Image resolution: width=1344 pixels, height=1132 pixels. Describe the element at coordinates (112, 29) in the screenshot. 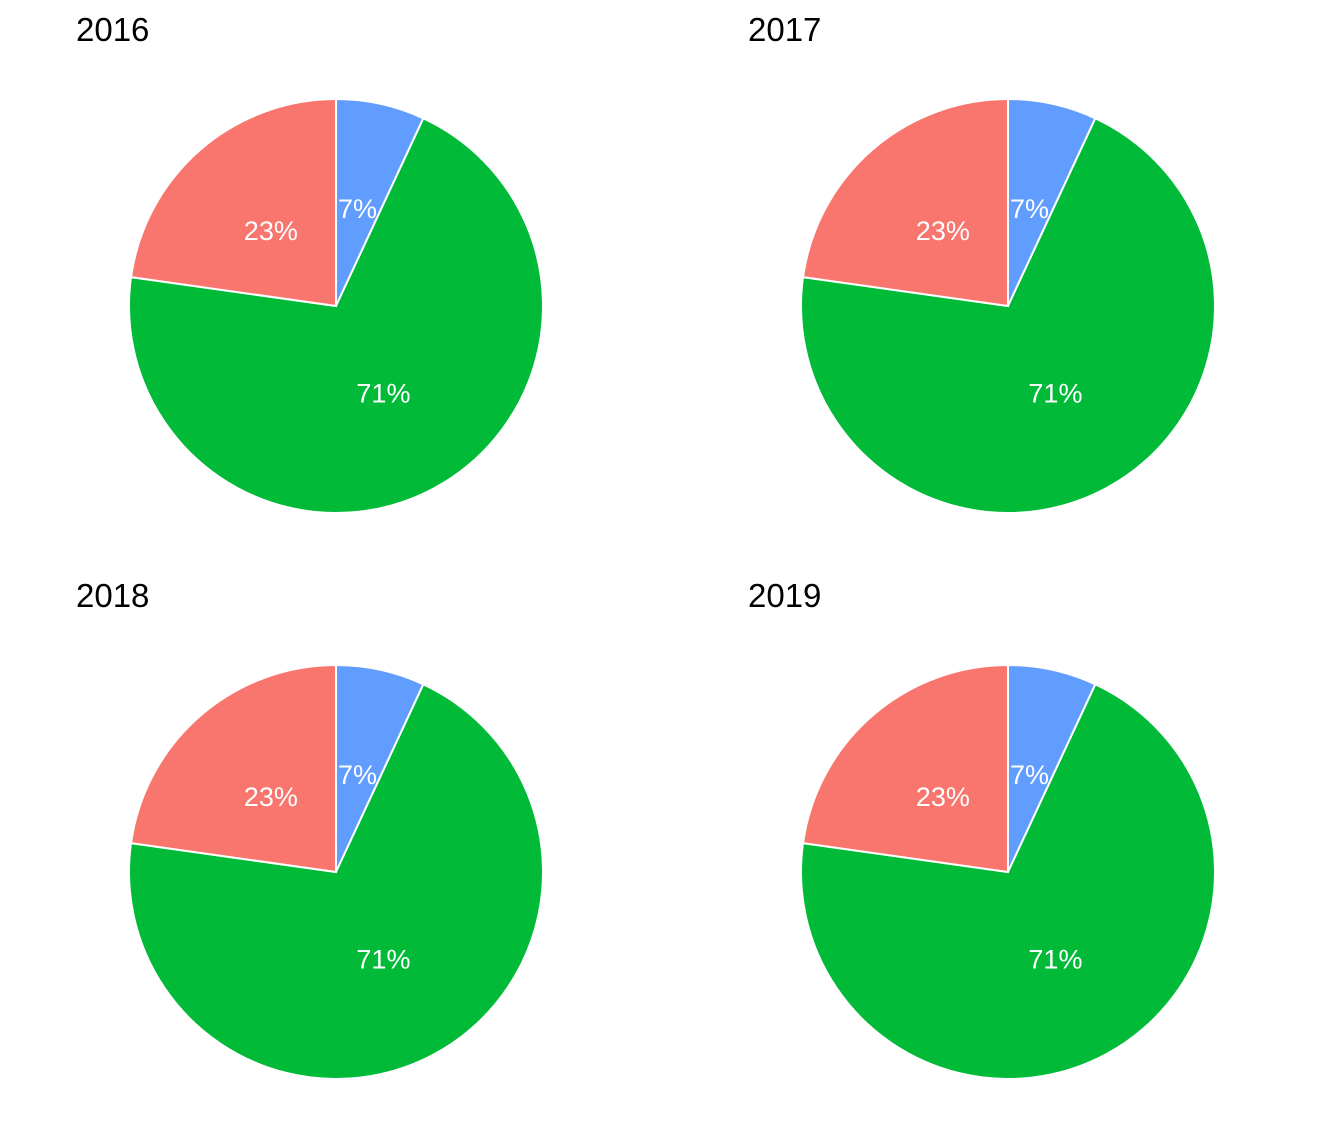

I see `panel-title: 2016` at that location.